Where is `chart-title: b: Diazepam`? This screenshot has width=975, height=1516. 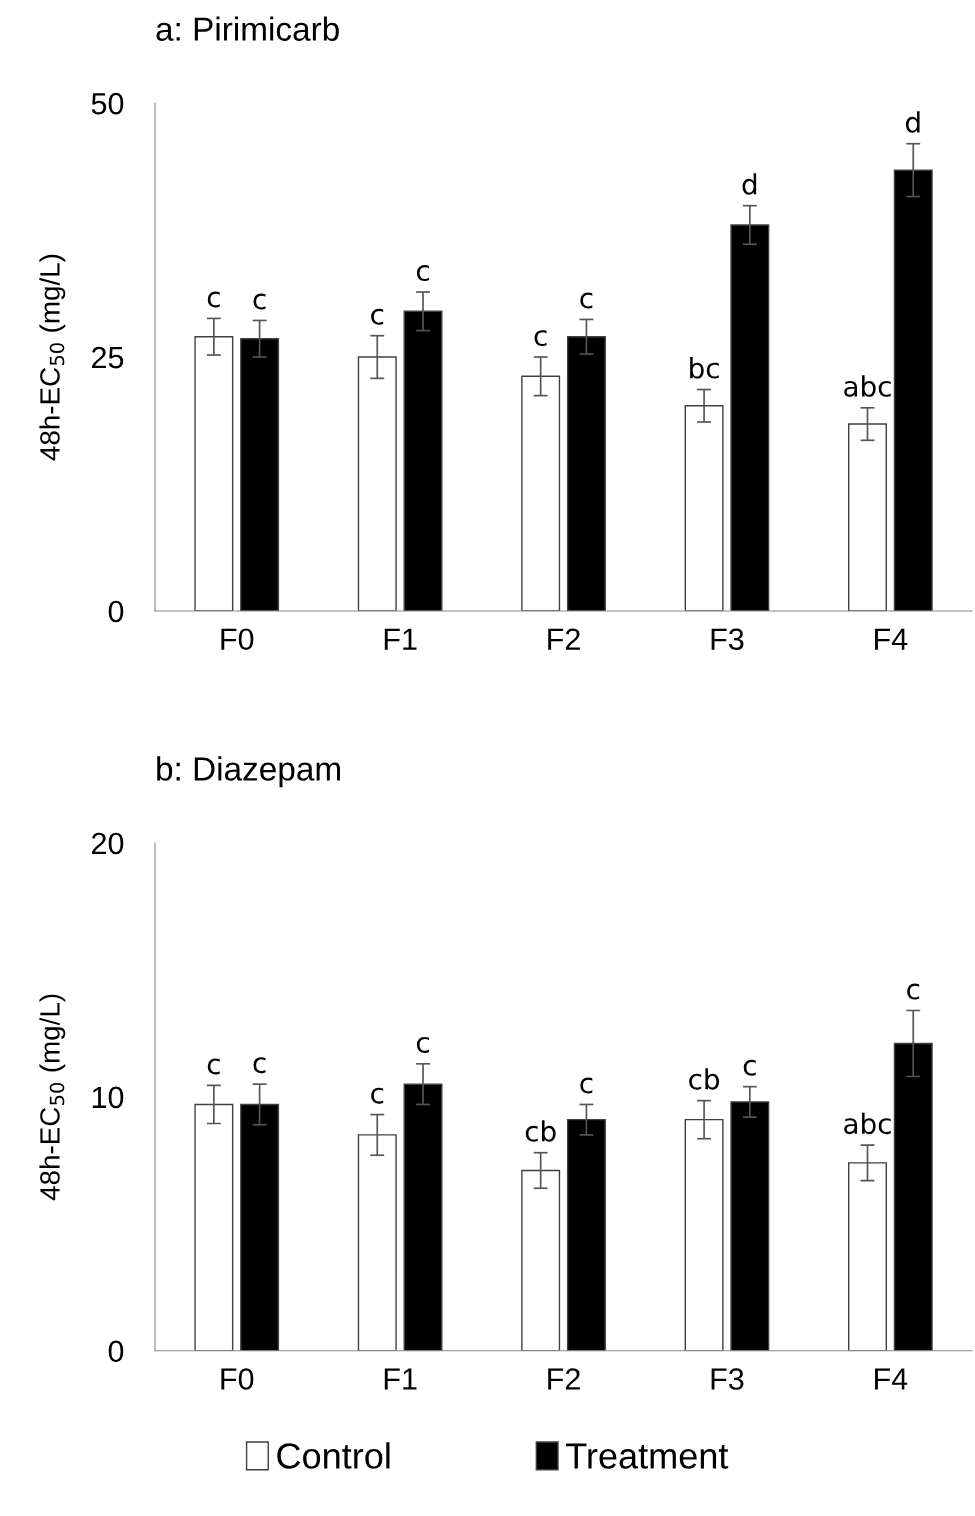
chart-title: b: Diazepam is located at coordinates (248, 772).